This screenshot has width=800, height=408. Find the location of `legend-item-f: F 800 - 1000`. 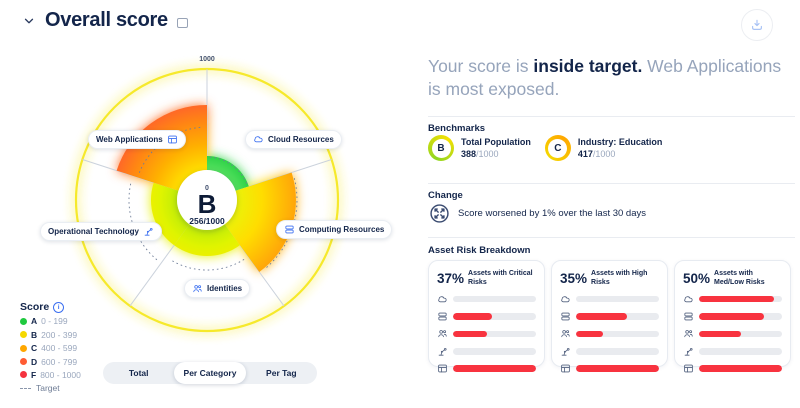

legend-item-f: F 800 - 1000 is located at coordinates (50, 375).